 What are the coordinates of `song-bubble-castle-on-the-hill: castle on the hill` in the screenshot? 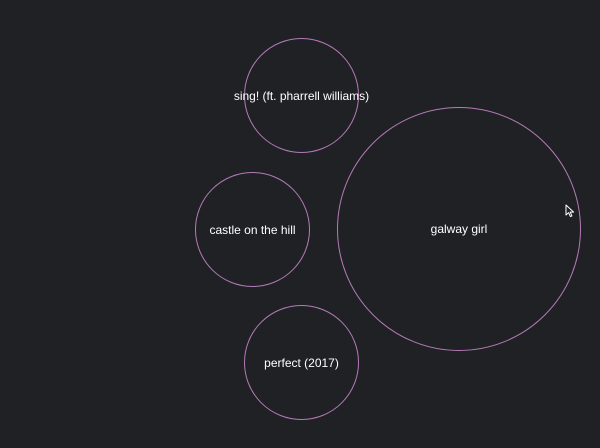 It's located at (252, 229).